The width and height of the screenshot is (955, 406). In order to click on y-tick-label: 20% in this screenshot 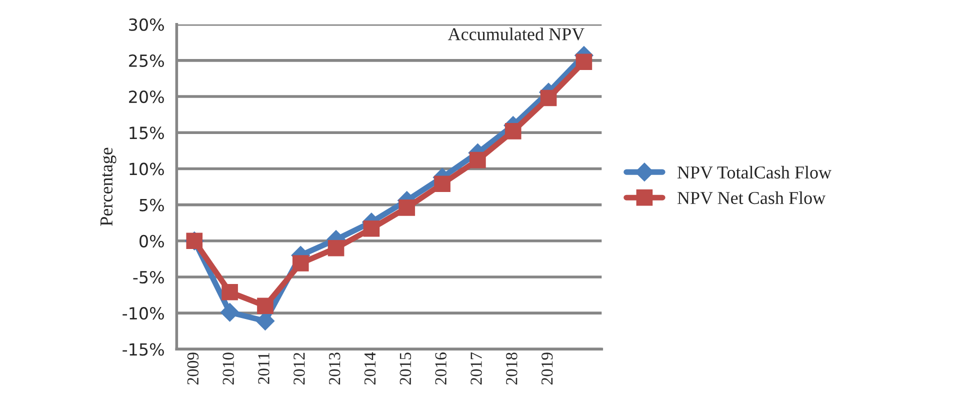, I will do `click(146, 97)`.